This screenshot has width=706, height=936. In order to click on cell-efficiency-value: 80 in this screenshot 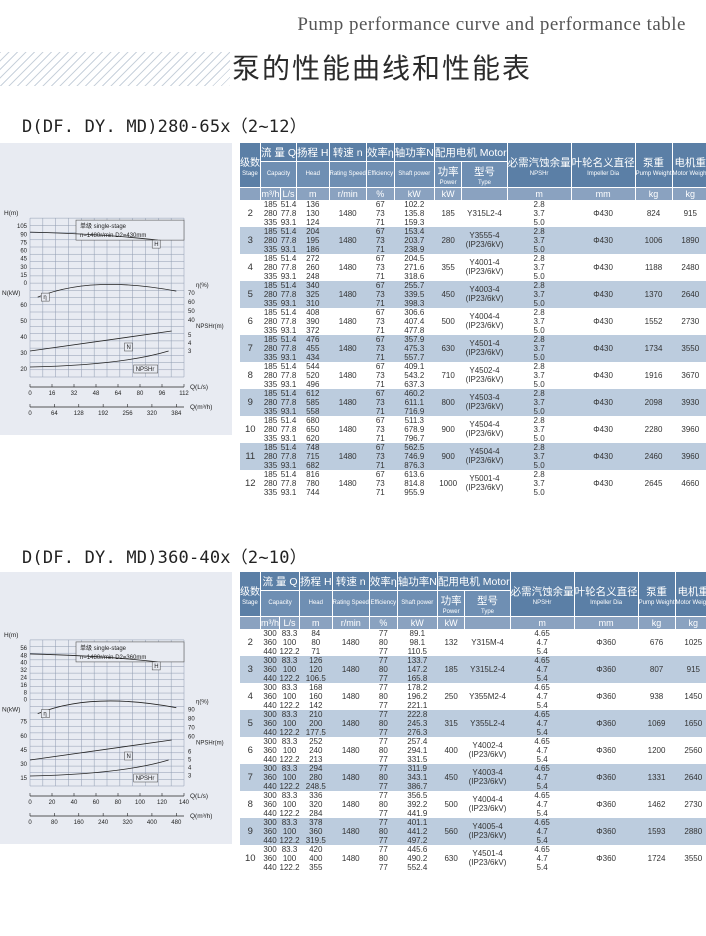, I will do `click(383, 723)`.